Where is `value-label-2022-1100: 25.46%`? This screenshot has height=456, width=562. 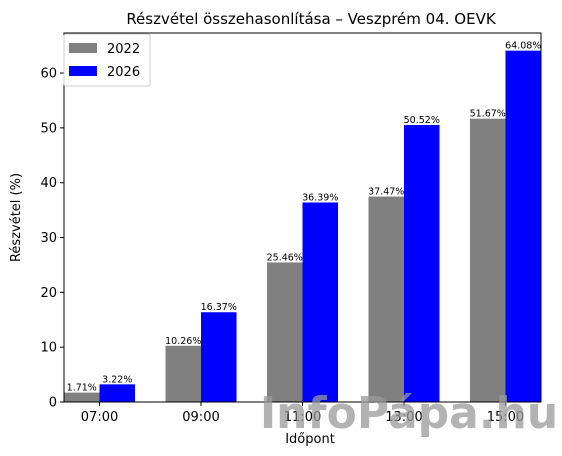
value-label-2022-1100: 25.46% is located at coordinates (285, 257).